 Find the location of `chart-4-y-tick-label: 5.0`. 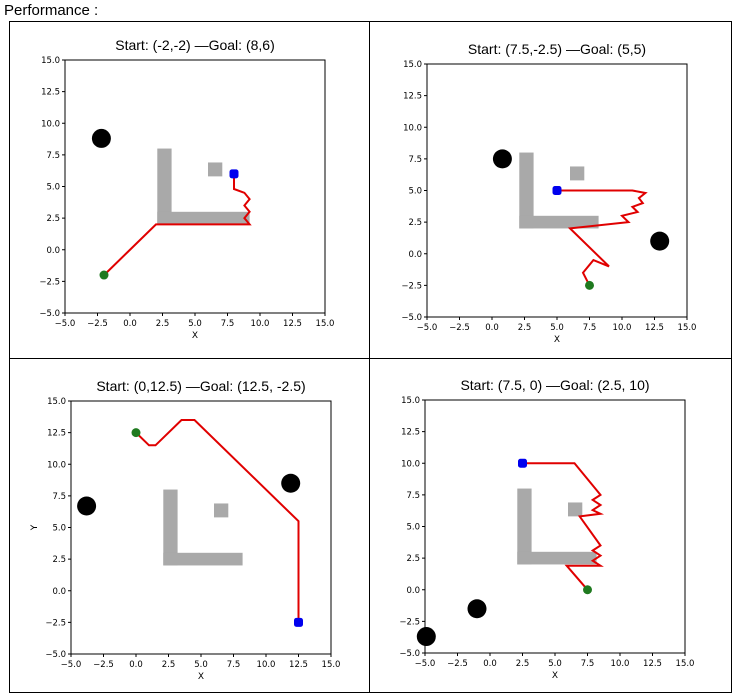

chart-4-y-tick-label: 5.0 is located at coordinates (413, 528).